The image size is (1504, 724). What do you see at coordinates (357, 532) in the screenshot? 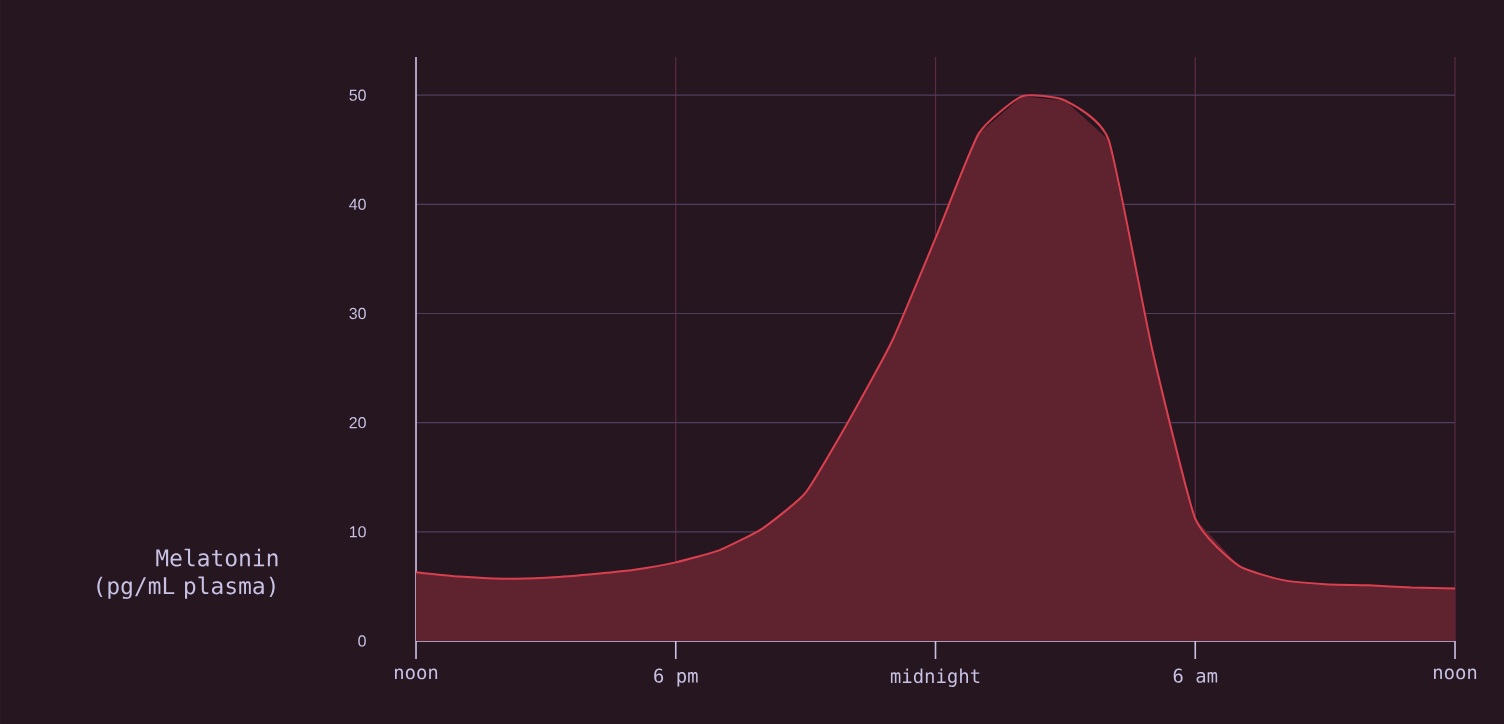
I see `y-tick-label: 10` at bounding box center [357, 532].